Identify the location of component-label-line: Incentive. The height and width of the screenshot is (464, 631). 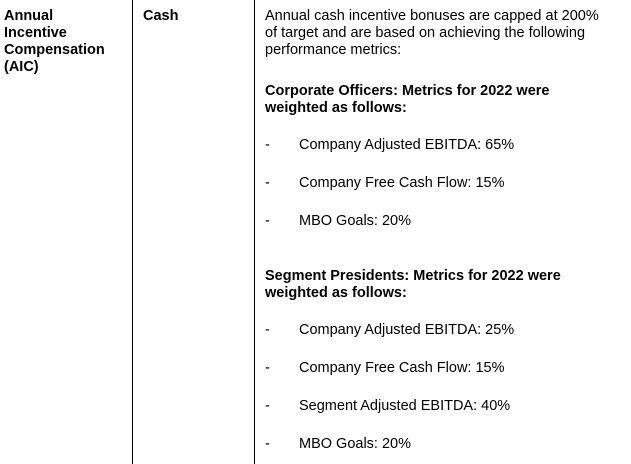
(35, 33).